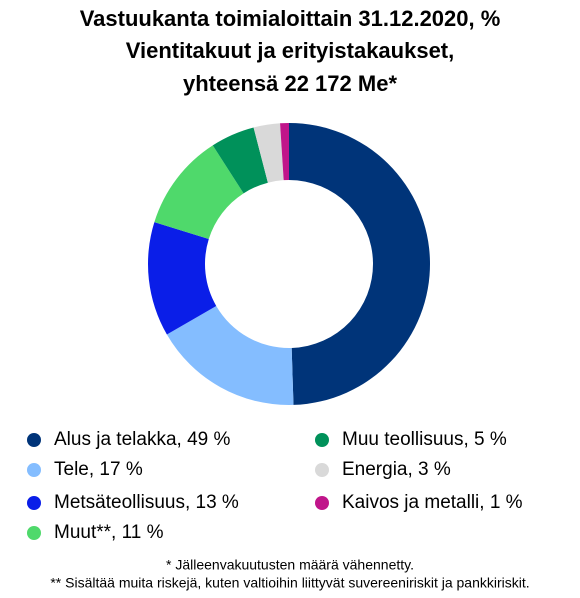  Describe the element at coordinates (109, 532) in the screenshot. I see `legend-label: Muut**, 11 %` at that location.